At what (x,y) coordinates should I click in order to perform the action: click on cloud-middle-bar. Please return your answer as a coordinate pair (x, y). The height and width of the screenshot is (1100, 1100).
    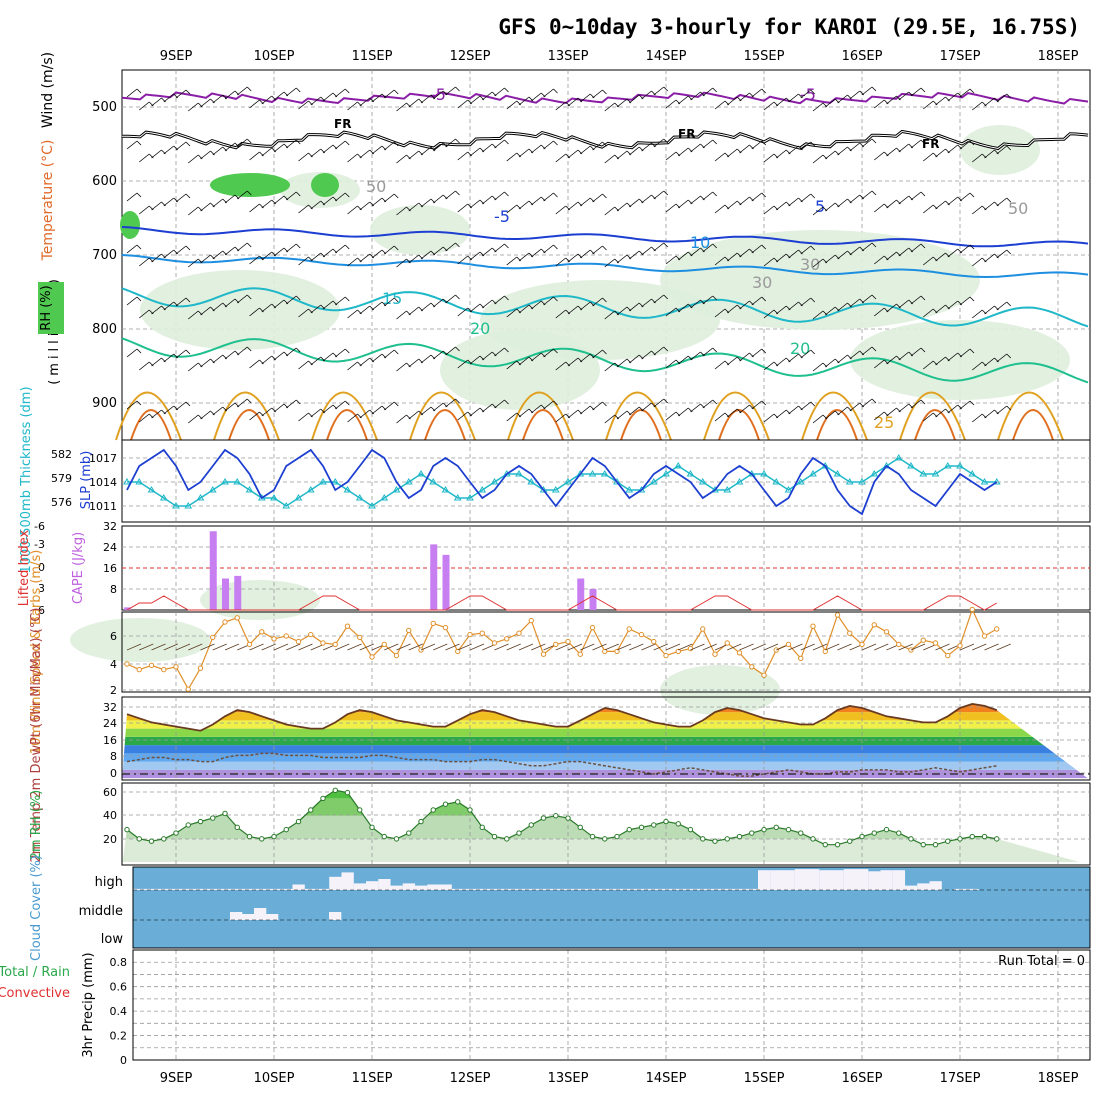
    Looking at the image, I should click on (335, 916).